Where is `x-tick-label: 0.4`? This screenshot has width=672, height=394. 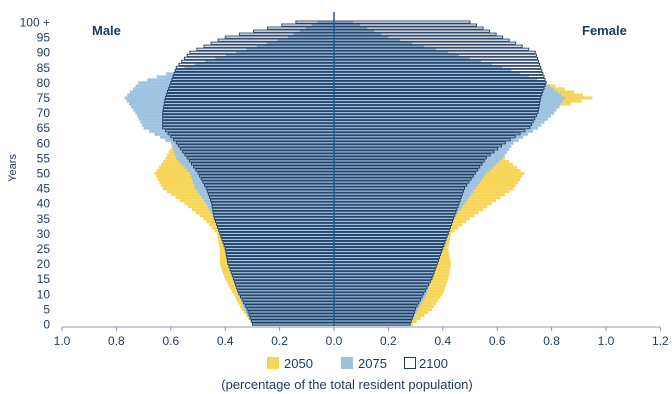
x-tick-label: 0.4 is located at coordinates (442, 341).